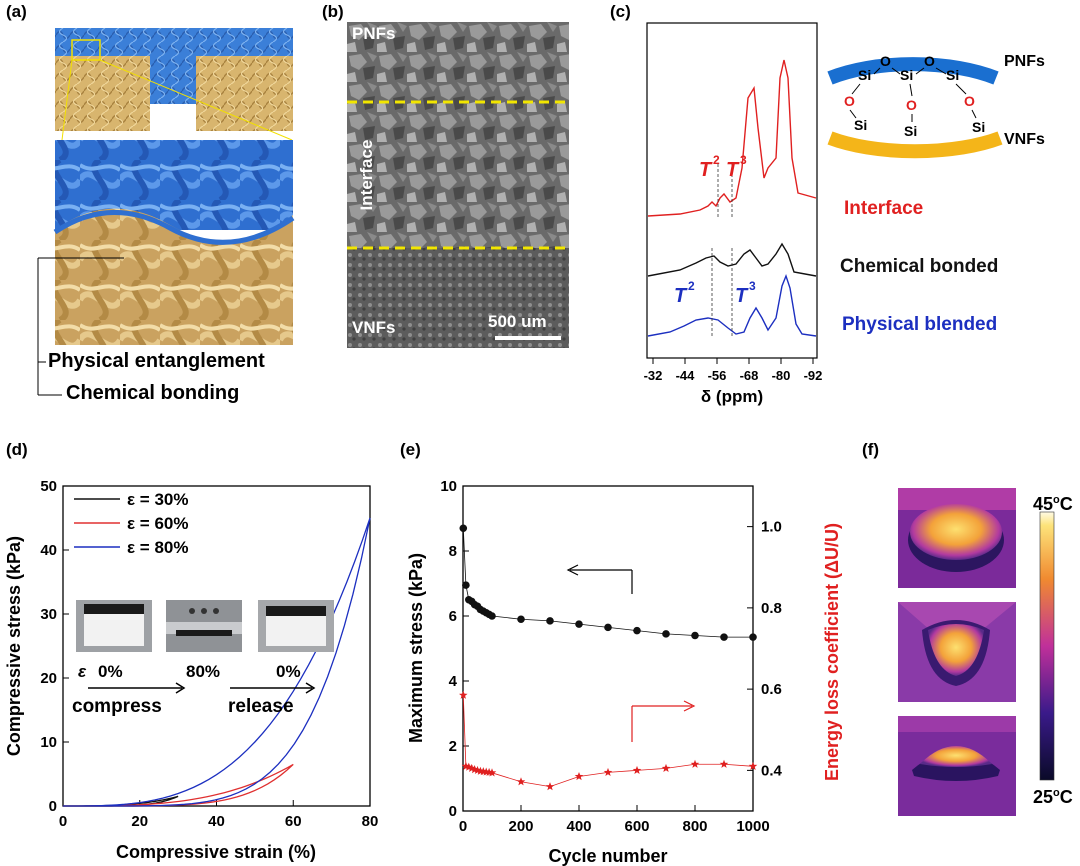  Describe the element at coordinates (732, 396) in the screenshot. I see `nmr-xlabel: δ (ppm)` at that location.